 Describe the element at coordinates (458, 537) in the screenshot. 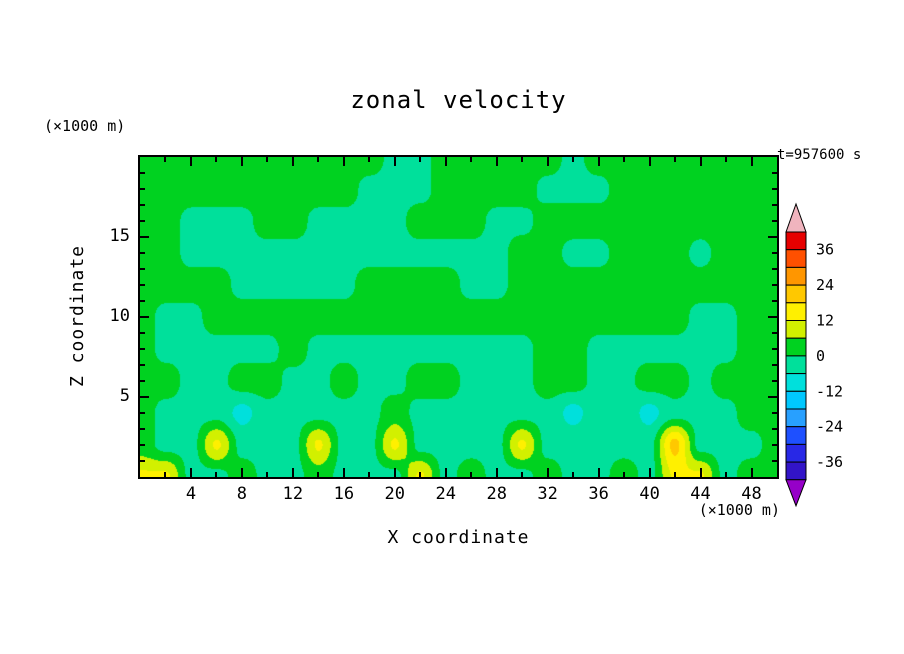

I see `x-axis-title: X coordinate` at that location.